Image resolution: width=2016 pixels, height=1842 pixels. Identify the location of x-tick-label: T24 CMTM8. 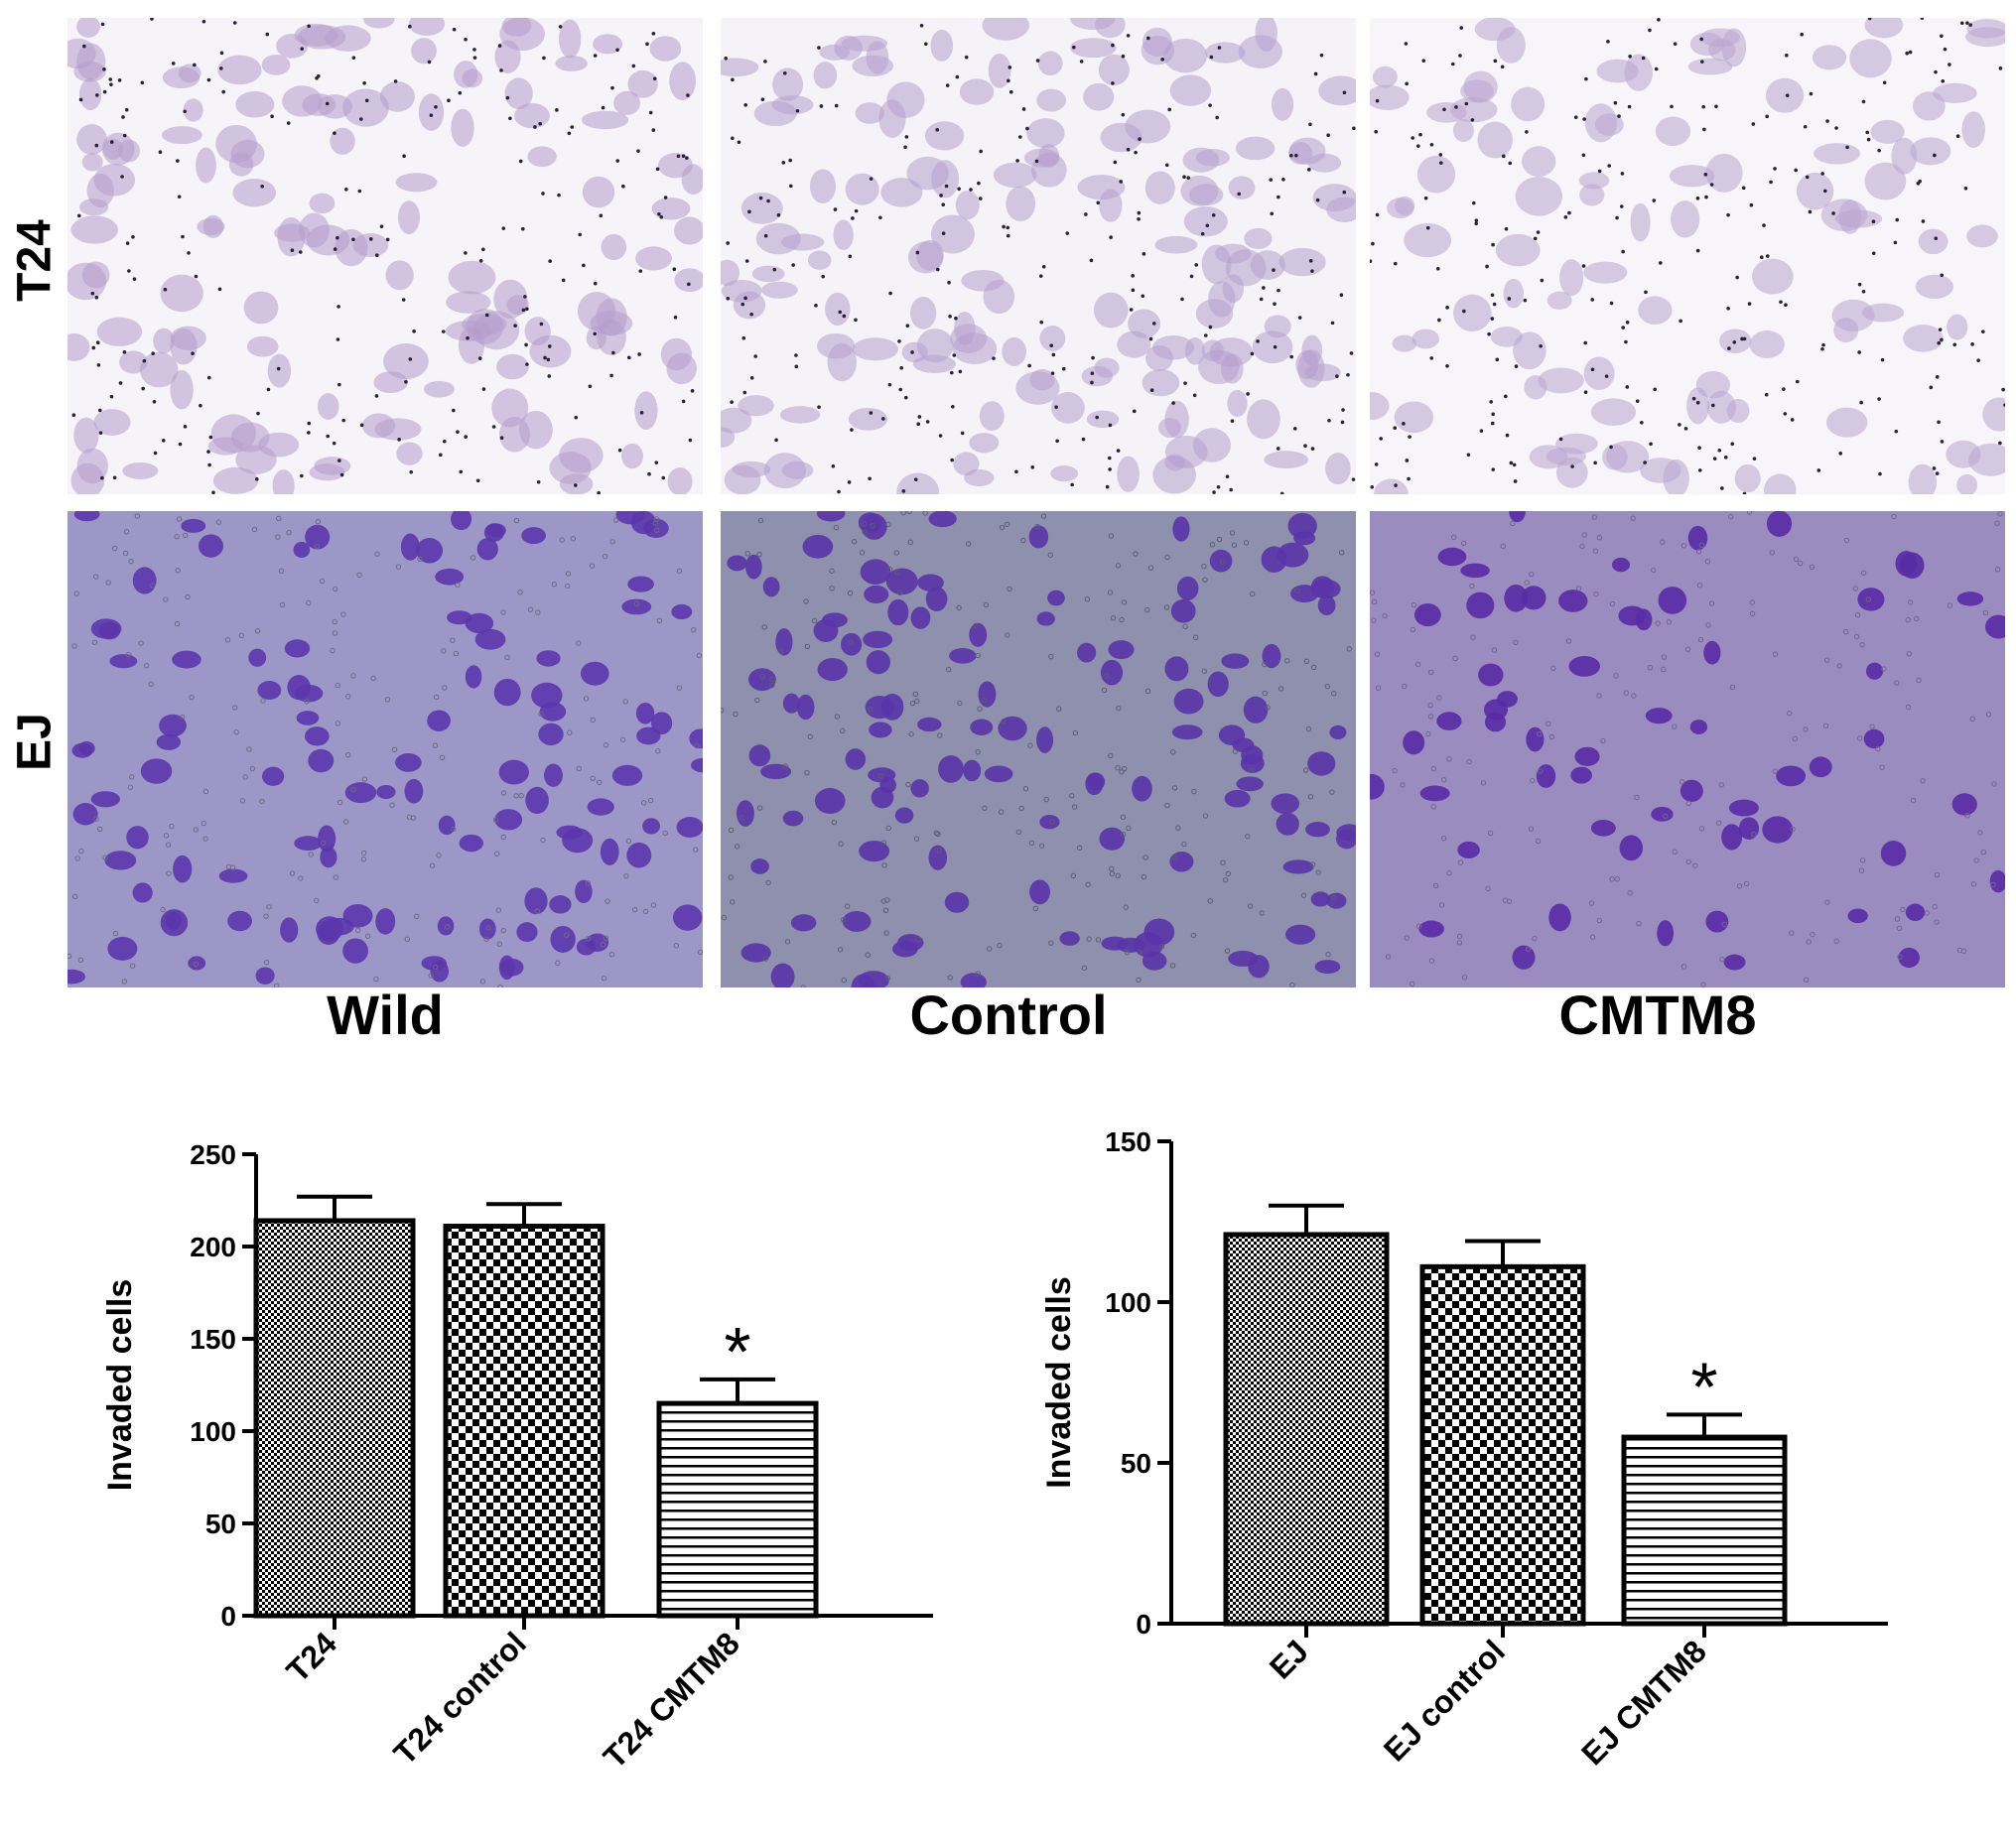
(672, 1700).